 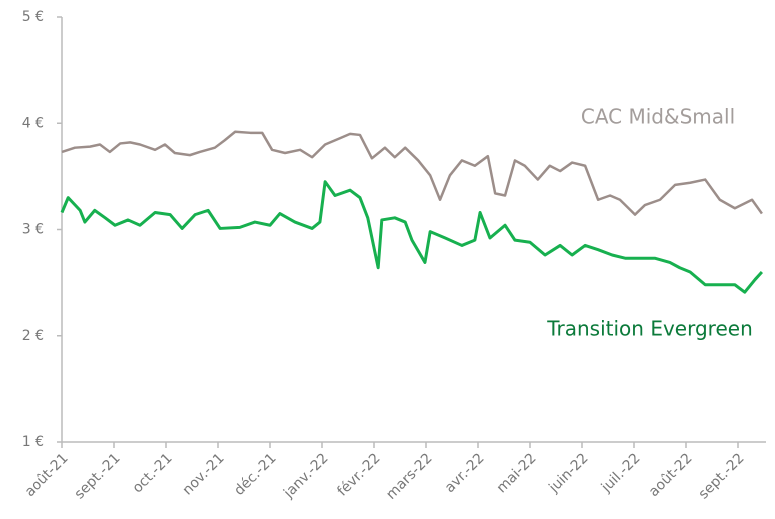 What do you see at coordinates (47, 475) in the screenshot?
I see `x-tick-label: août-21` at bounding box center [47, 475].